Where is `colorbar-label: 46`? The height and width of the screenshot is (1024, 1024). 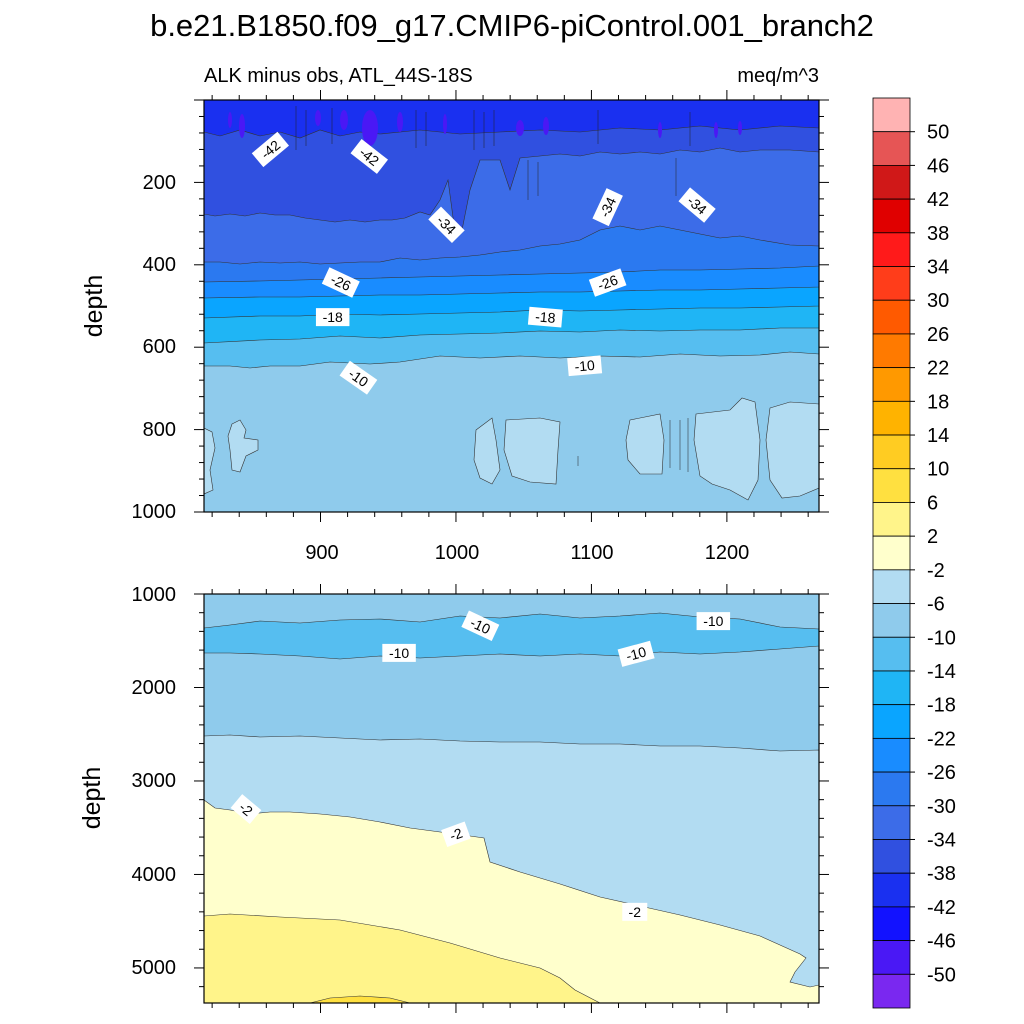
colorbar-label: 46 is located at coordinates (938, 166).